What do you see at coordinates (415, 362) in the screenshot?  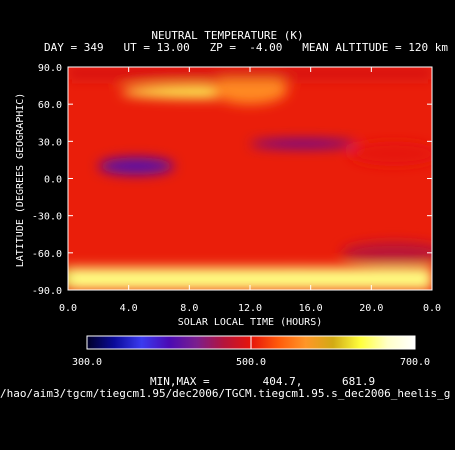 I see `colorbar-tick-label: 700.0` at bounding box center [415, 362].